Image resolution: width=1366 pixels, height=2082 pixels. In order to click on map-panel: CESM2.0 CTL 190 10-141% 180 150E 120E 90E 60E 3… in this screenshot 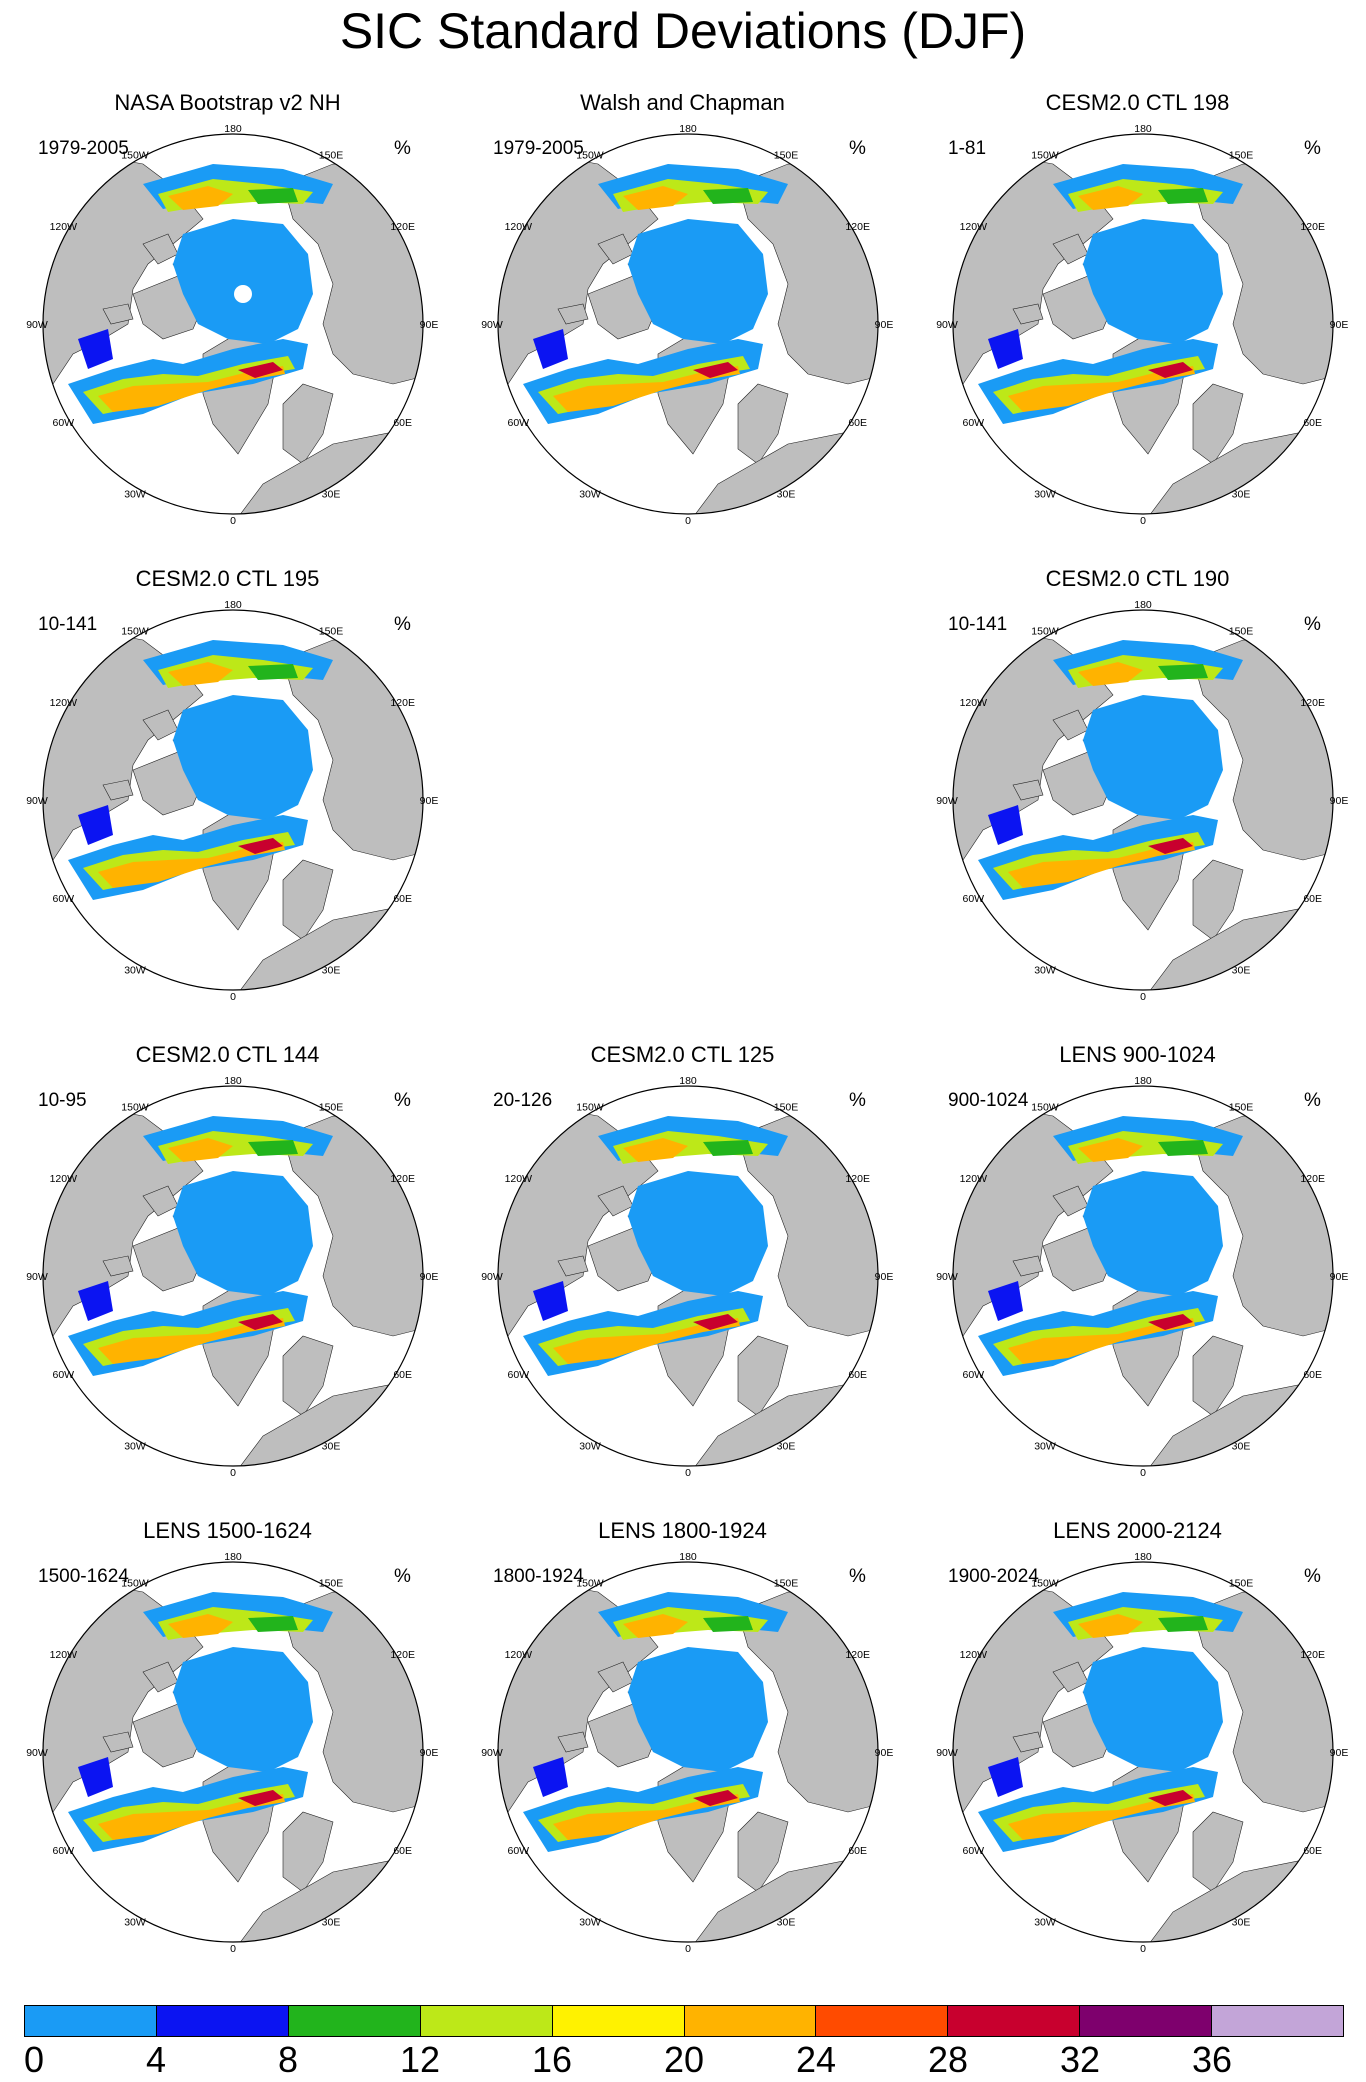, I will do `click(1137, 739)`.